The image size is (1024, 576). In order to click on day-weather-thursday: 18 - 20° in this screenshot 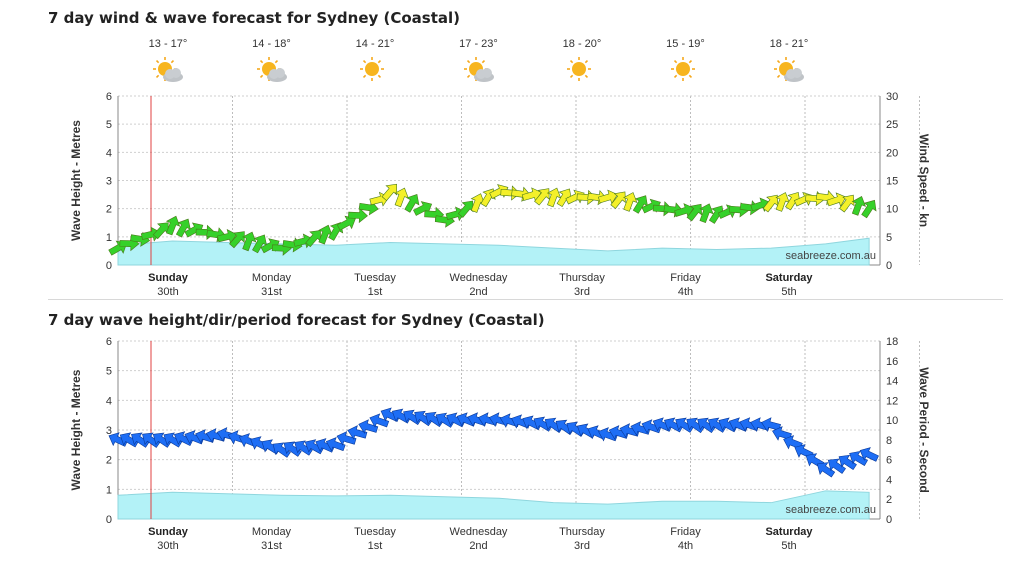, I will do `click(582, 61)`.